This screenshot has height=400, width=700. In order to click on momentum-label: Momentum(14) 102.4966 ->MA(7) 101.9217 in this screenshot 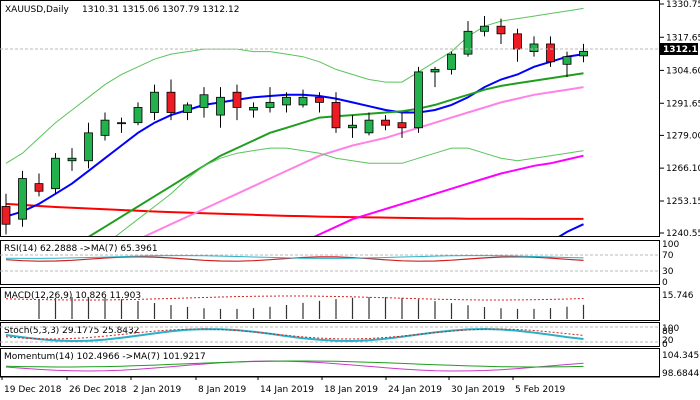, I will do `click(105, 357)`.